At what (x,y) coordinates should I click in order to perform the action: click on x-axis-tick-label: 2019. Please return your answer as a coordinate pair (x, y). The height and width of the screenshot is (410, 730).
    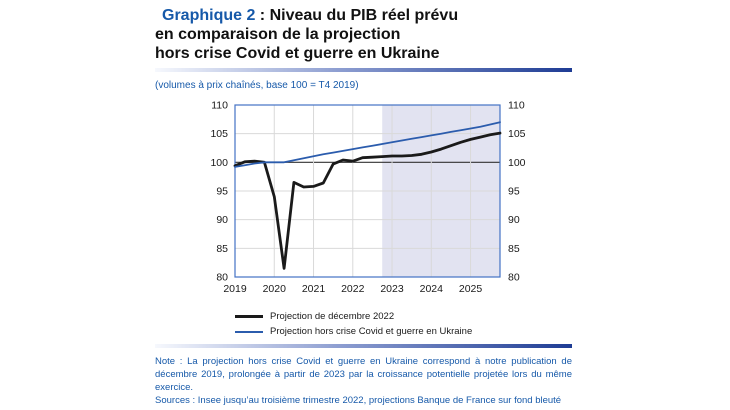
    Looking at the image, I should click on (235, 289).